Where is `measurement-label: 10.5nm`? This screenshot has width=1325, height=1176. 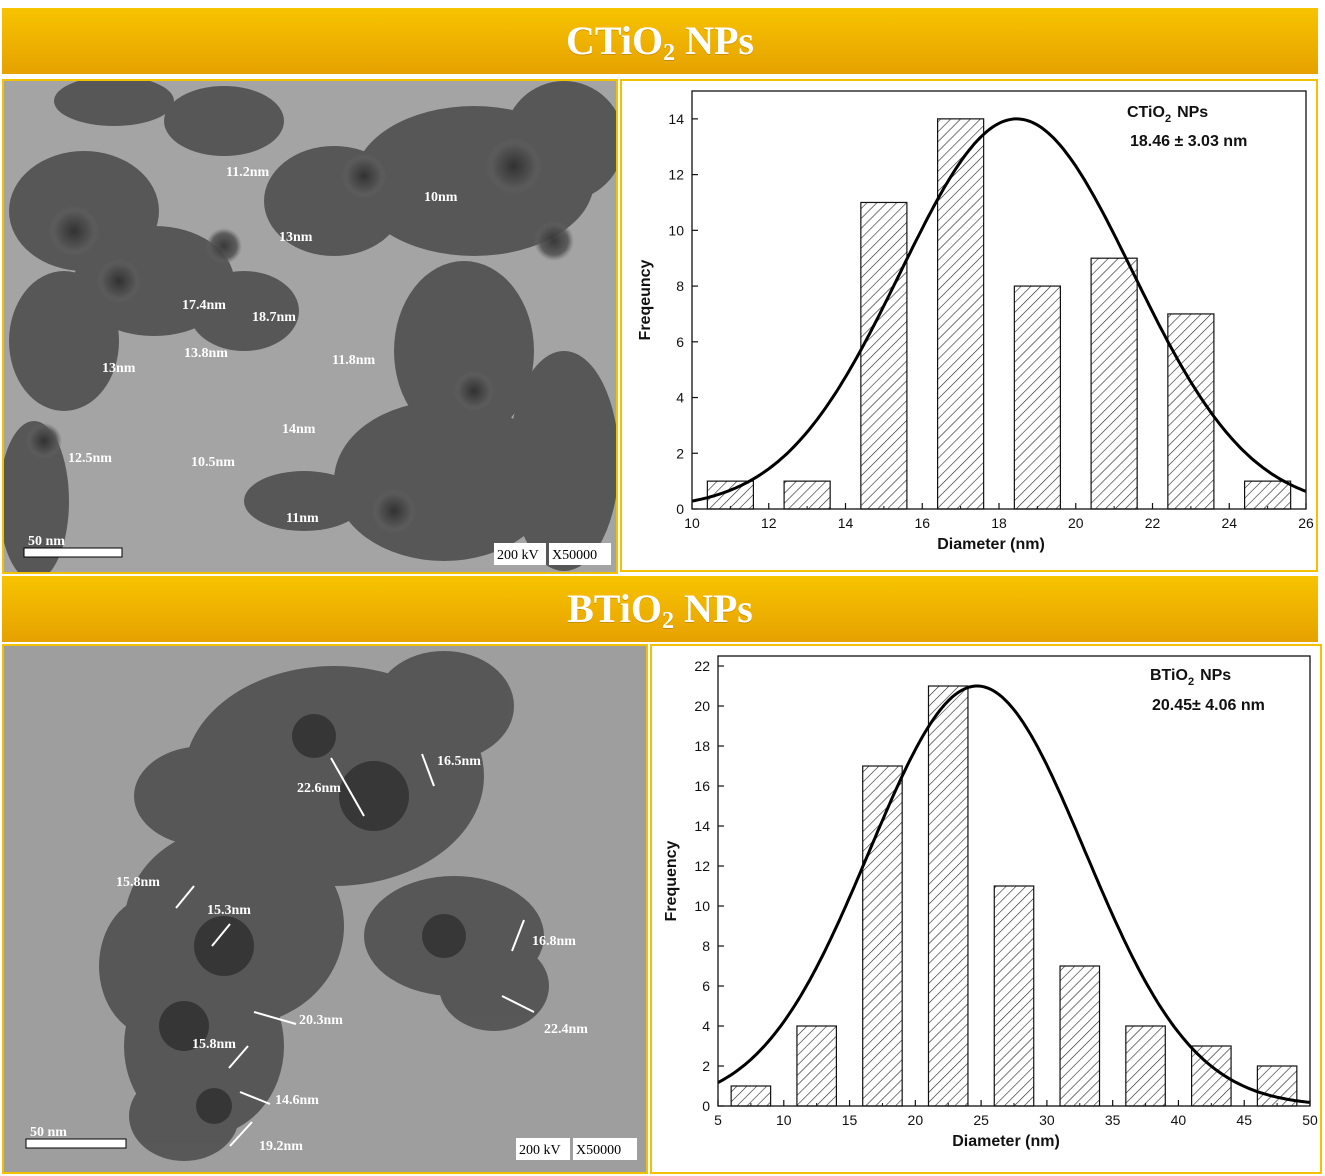
measurement-label: 10.5nm is located at coordinates (213, 462).